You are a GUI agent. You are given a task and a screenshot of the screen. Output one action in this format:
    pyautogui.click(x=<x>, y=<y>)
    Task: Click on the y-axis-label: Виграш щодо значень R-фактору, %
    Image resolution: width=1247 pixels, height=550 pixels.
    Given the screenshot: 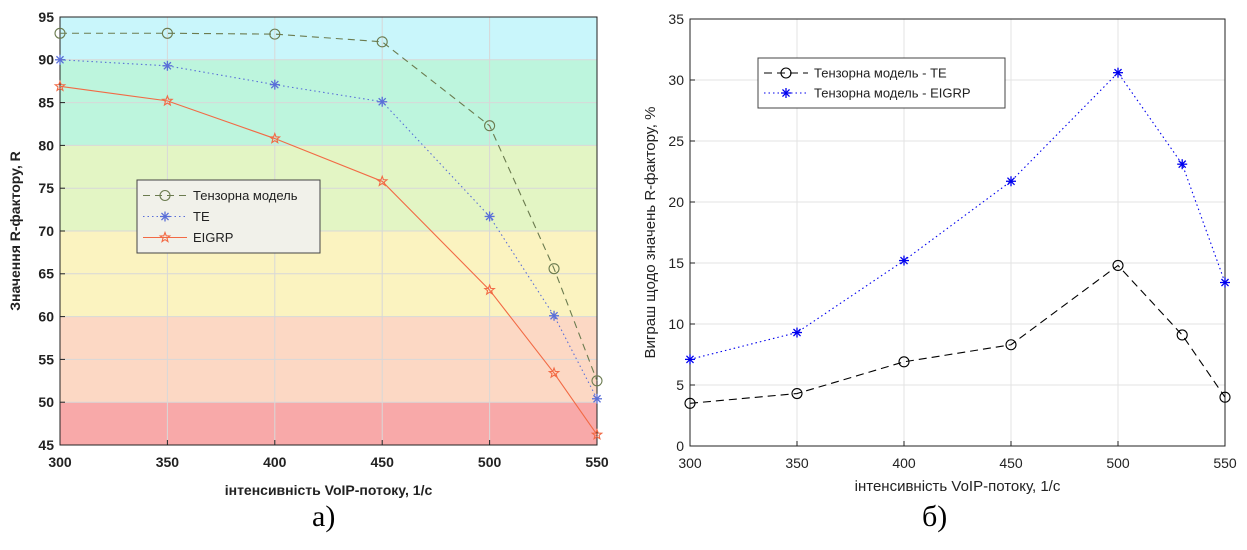 What is the action you would take?
    pyautogui.click(x=650, y=233)
    